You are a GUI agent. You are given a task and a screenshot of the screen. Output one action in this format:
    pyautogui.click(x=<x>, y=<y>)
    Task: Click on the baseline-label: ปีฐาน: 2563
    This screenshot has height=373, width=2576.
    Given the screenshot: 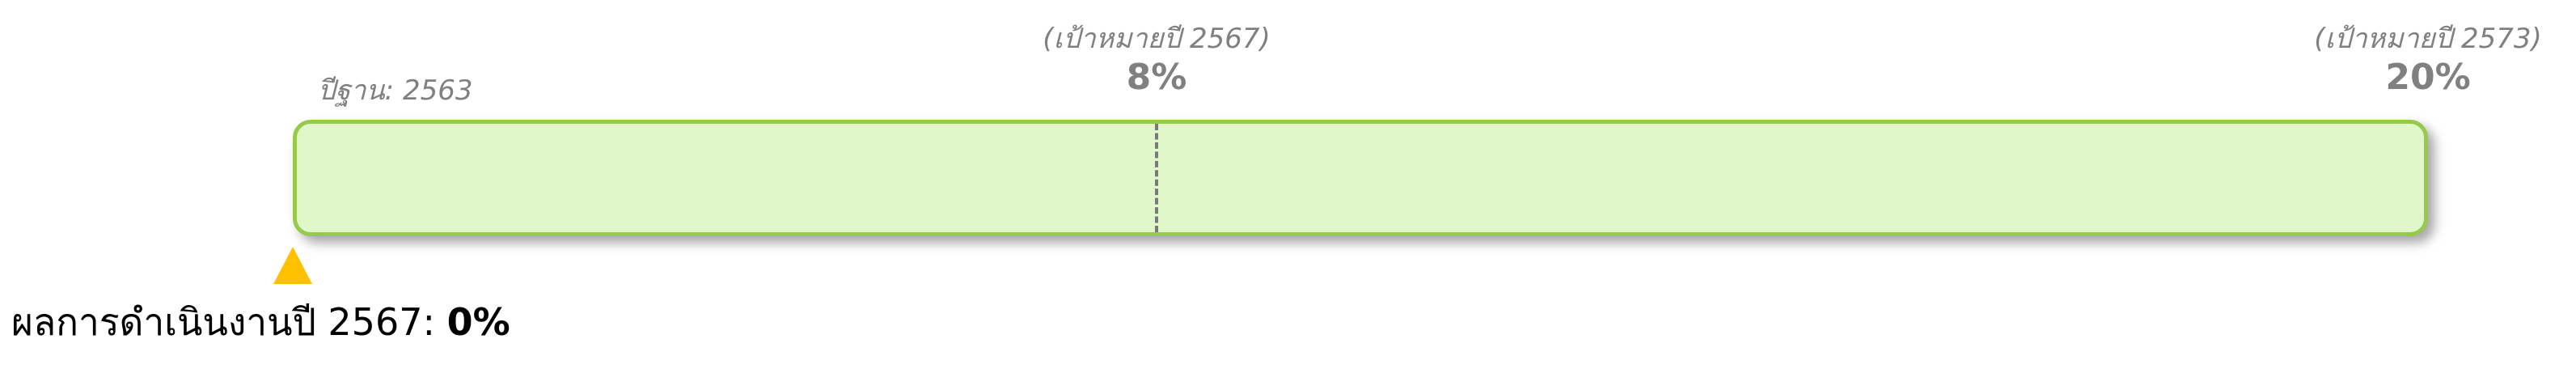 What is the action you would take?
    pyautogui.click(x=396, y=90)
    